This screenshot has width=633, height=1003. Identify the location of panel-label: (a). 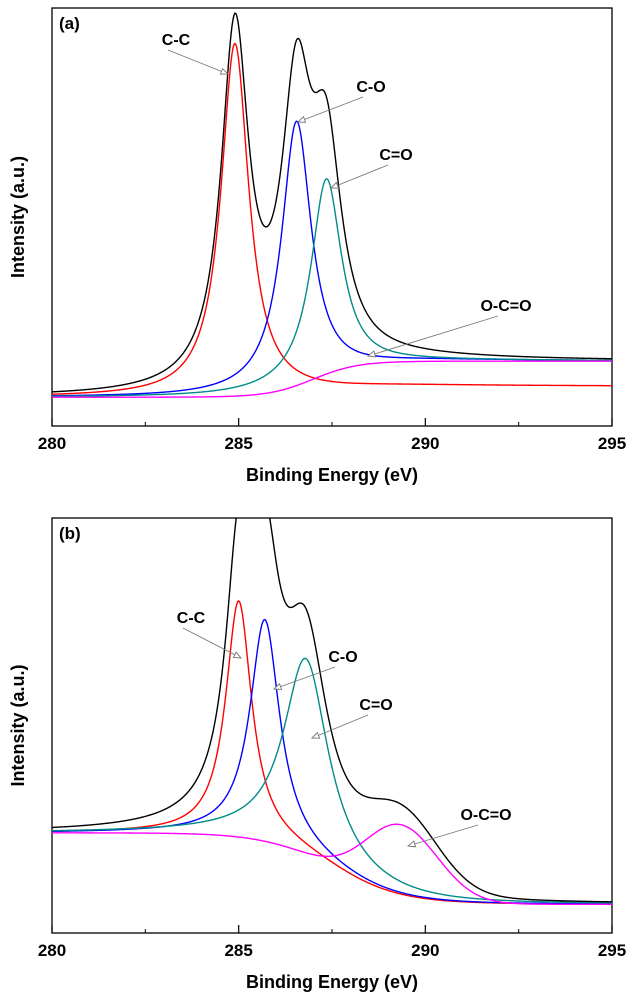
(69, 23).